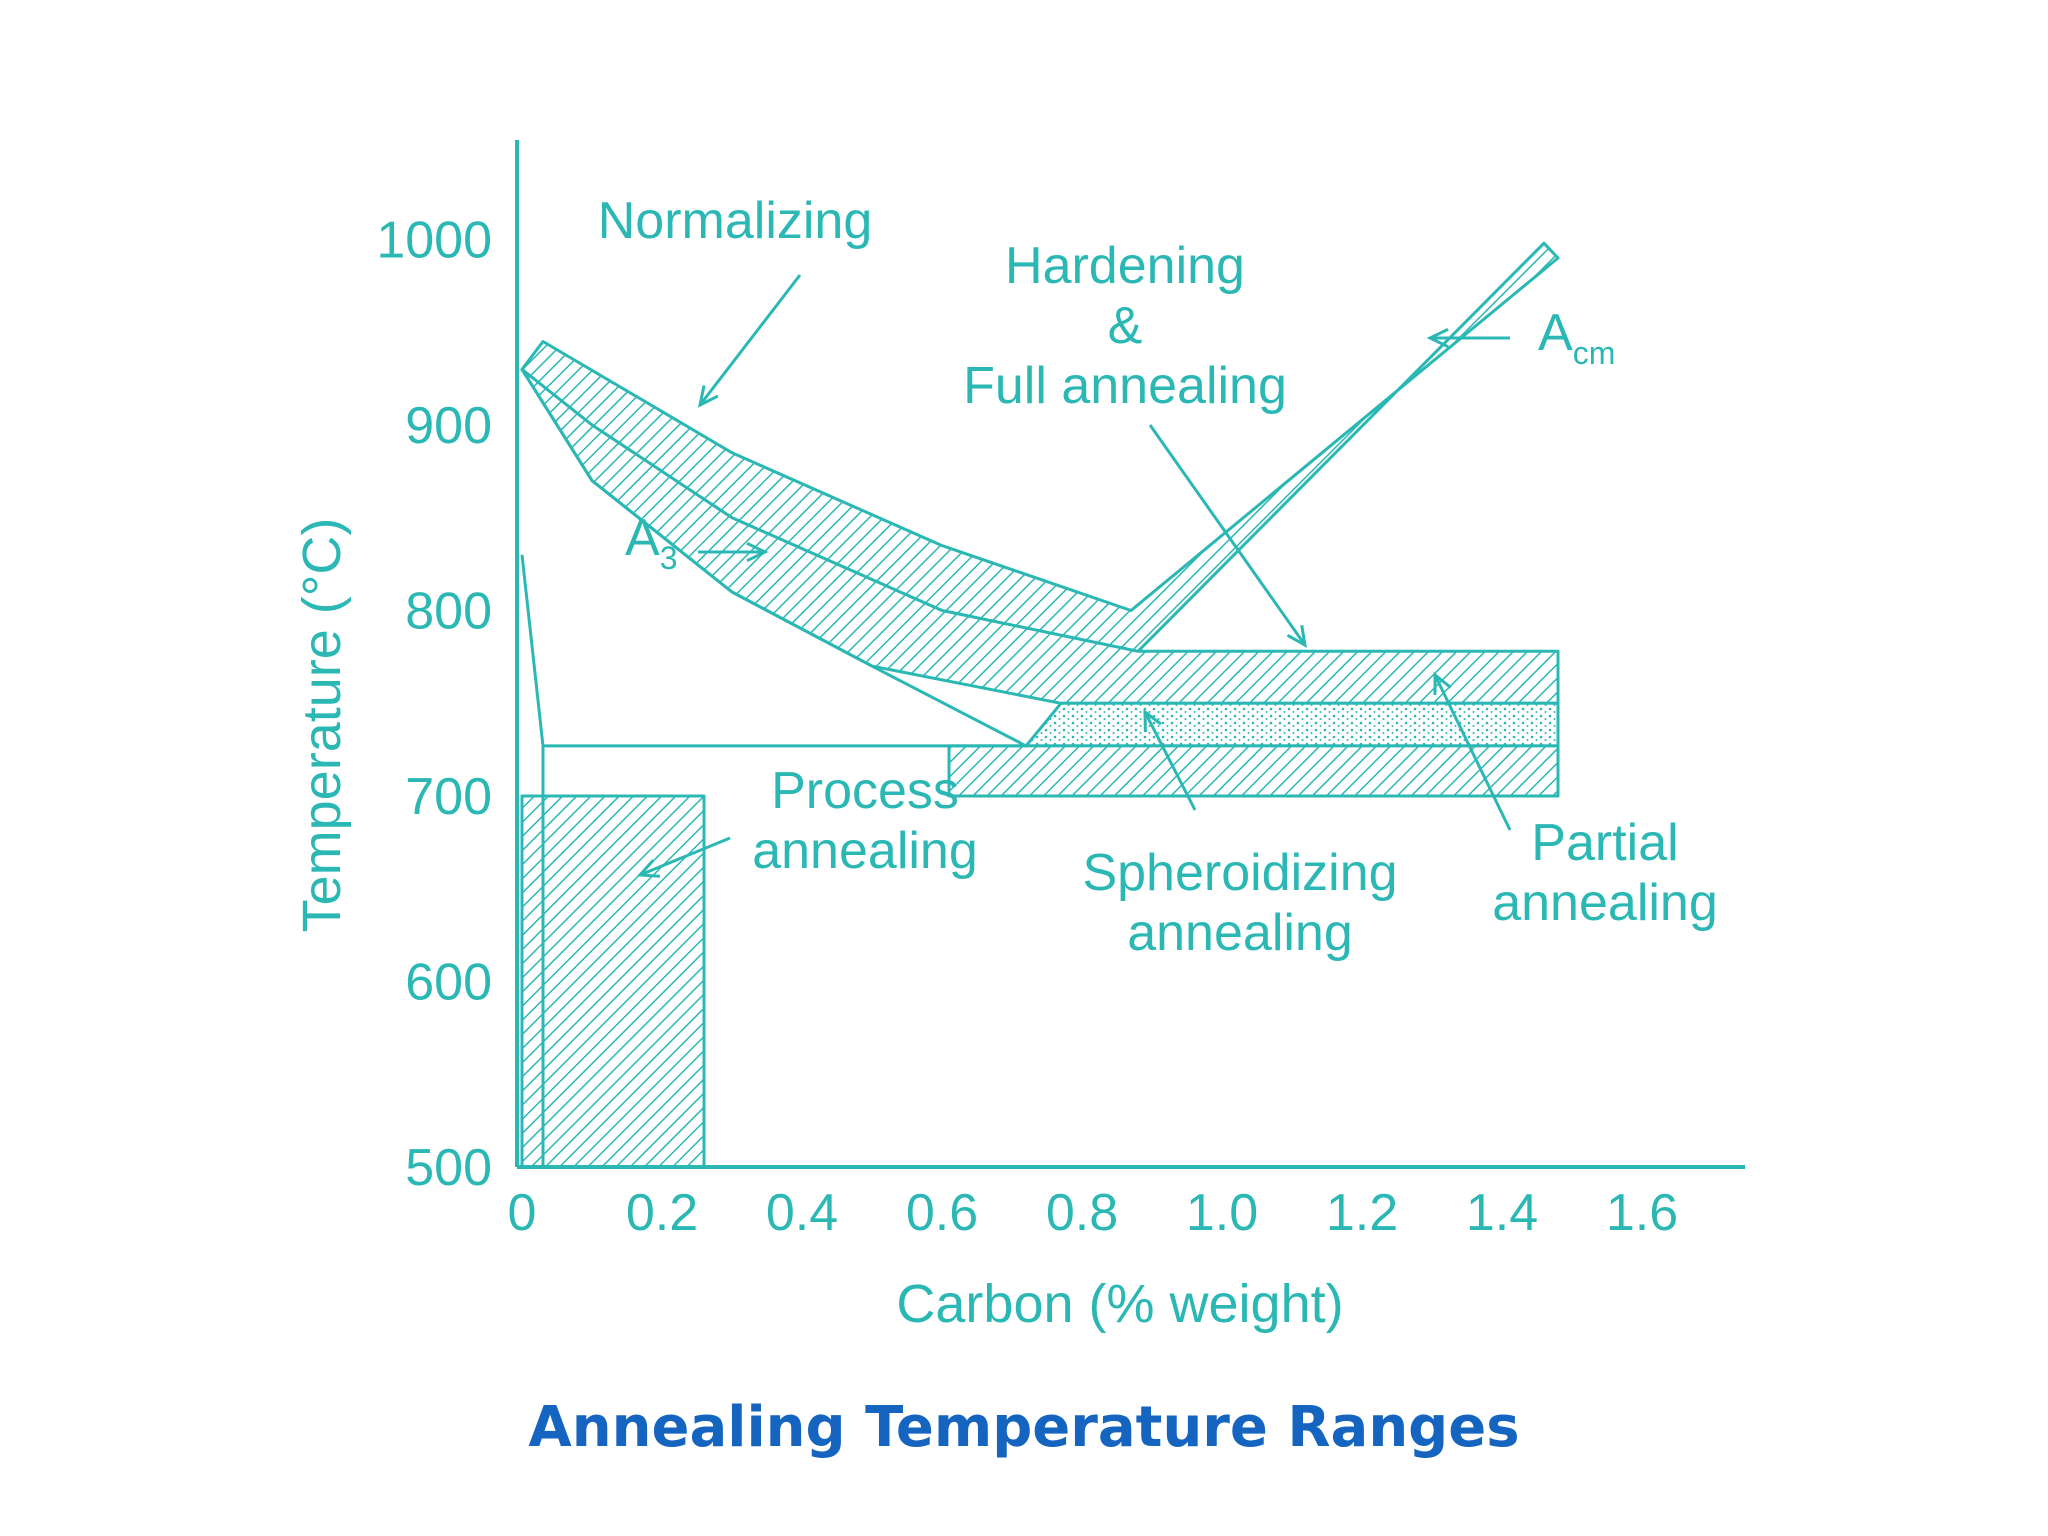 This screenshot has width=2048, height=1536. Describe the element at coordinates (1442, 683) in the screenshot. I see `leader-partial-annealing-head` at that location.